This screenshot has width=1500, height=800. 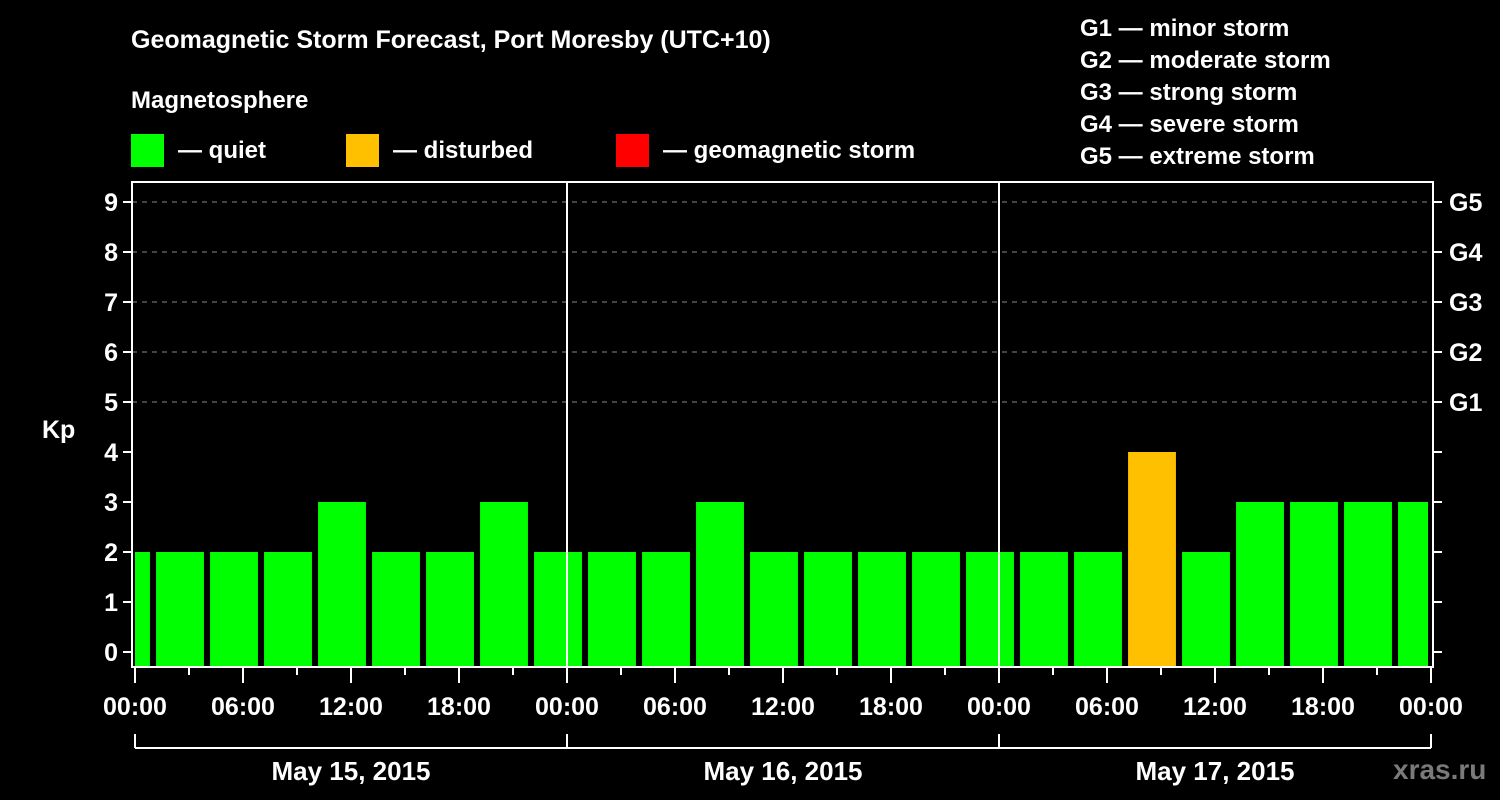 I want to click on day-label: May 15, 2015, so click(x=350, y=771).